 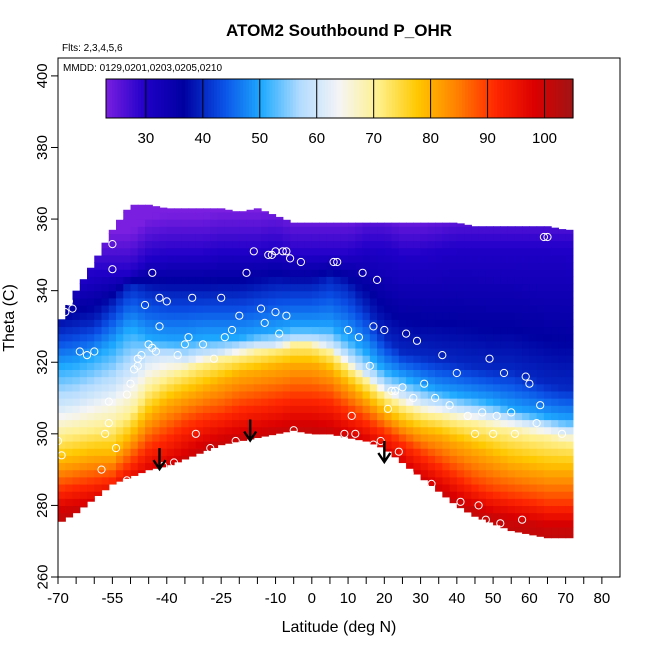 What do you see at coordinates (312, 598) in the screenshot?
I see `x-tick-label: 0` at bounding box center [312, 598].